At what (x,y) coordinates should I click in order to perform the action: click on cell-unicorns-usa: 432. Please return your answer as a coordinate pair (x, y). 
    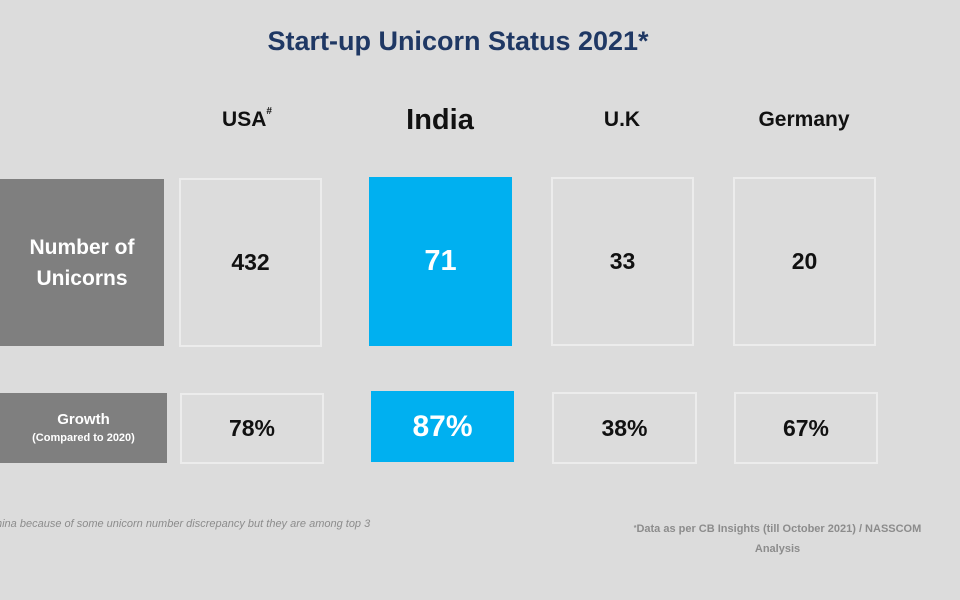
    Looking at the image, I should click on (250, 262).